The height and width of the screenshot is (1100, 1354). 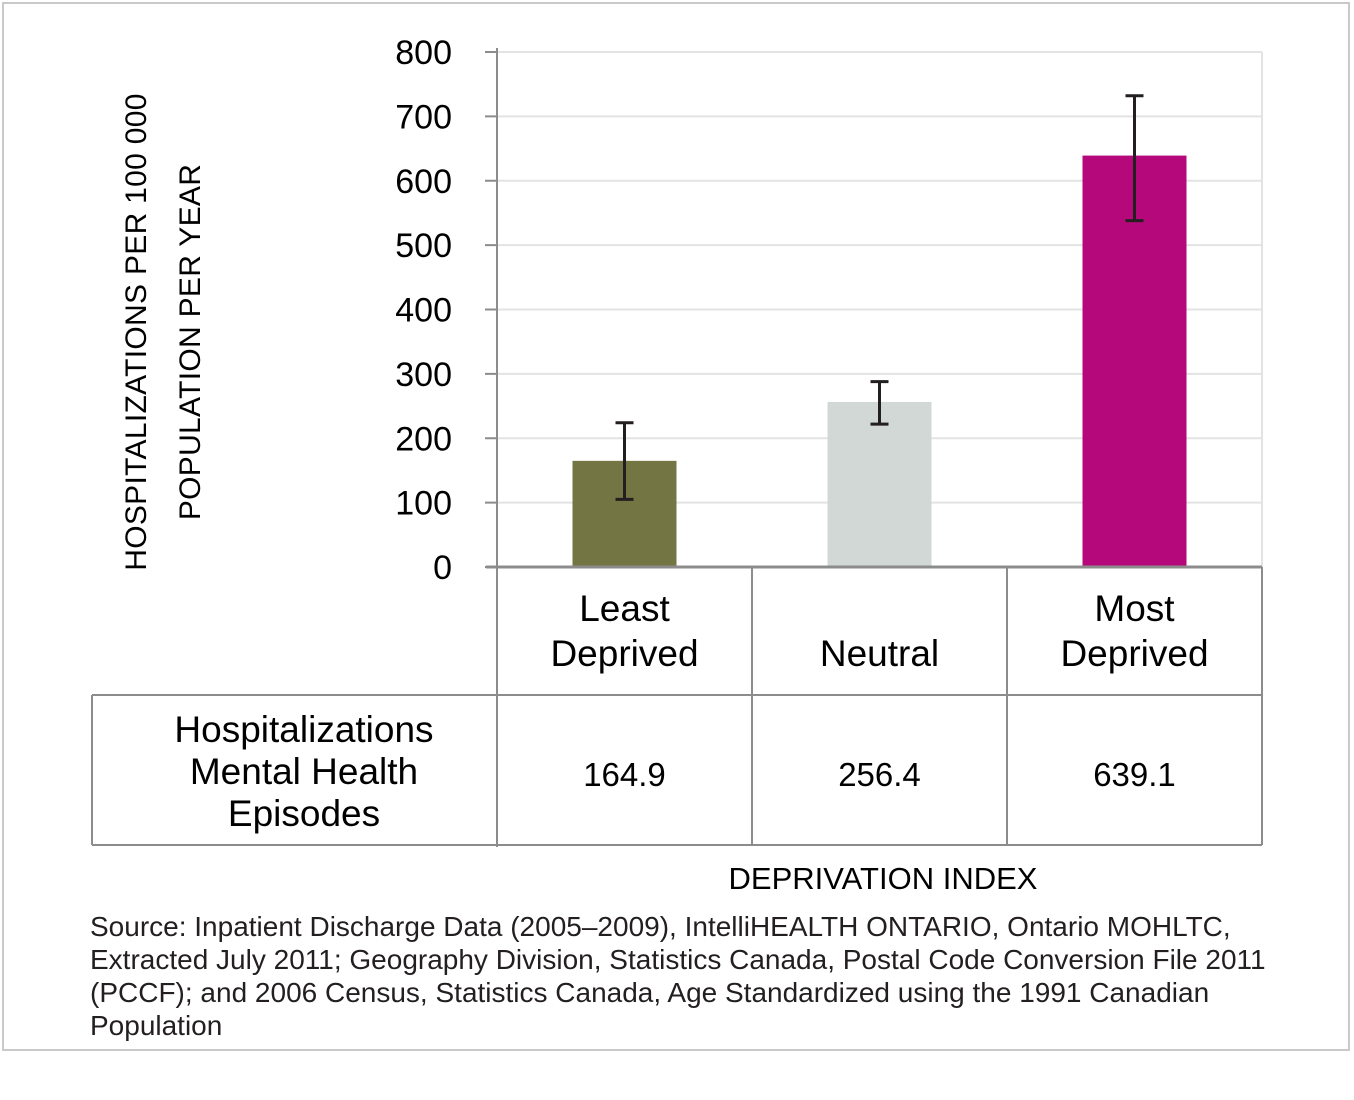 I want to click on y-axis-title-line-1: HOSPITALIZATIONS PER 100 000, so click(x=136, y=331).